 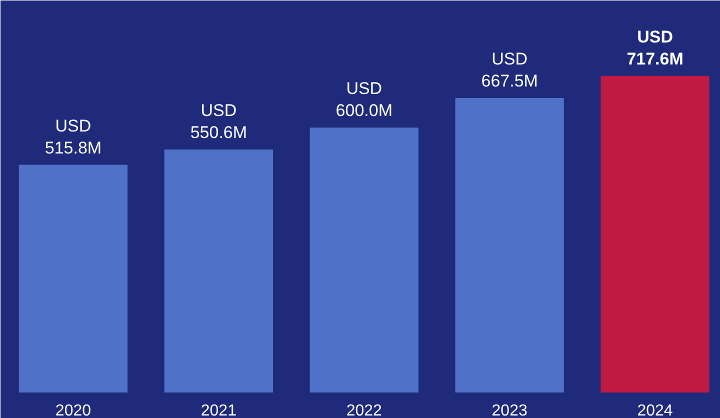 What do you see at coordinates (364, 99) in the screenshot?
I see `data-label: USD 600.0M` at bounding box center [364, 99].